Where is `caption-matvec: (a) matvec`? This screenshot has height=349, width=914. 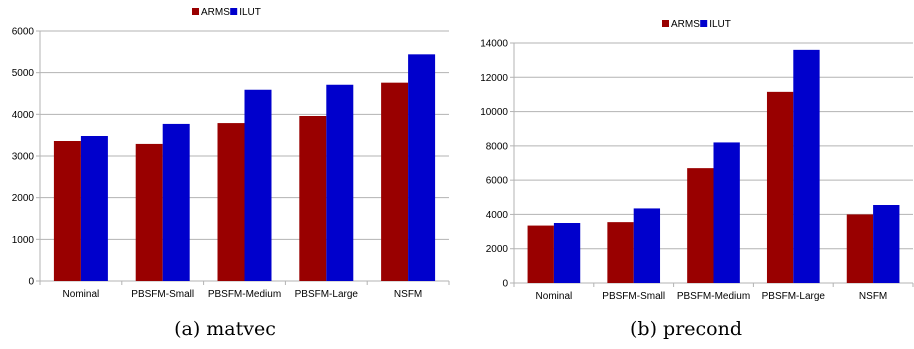 caption-matvec: (a) matvec is located at coordinates (225, 329).